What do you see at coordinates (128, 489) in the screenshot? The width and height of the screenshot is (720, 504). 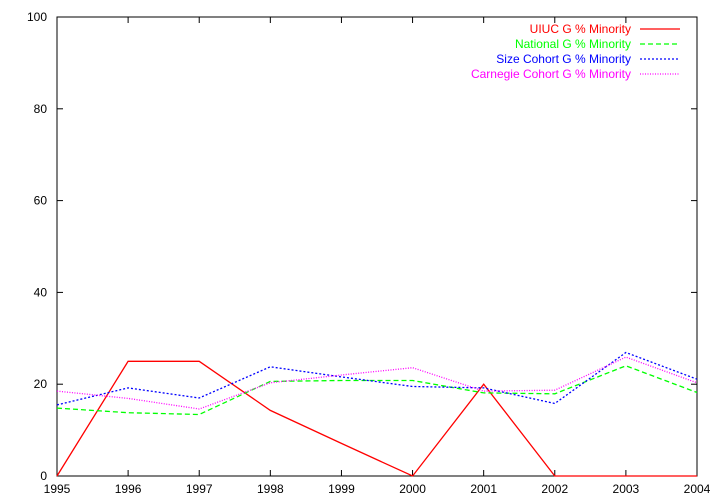 I see `x-tick-label: 1996` at bounding box center [128, 489].